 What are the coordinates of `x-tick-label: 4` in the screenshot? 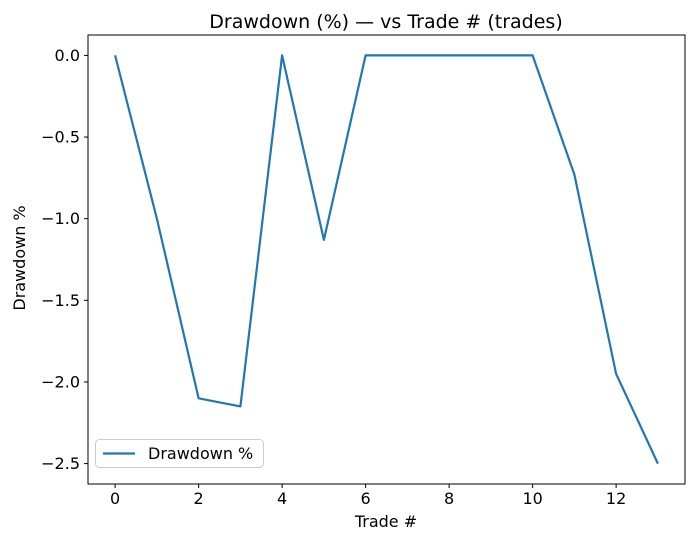 It's located at (282, 498).